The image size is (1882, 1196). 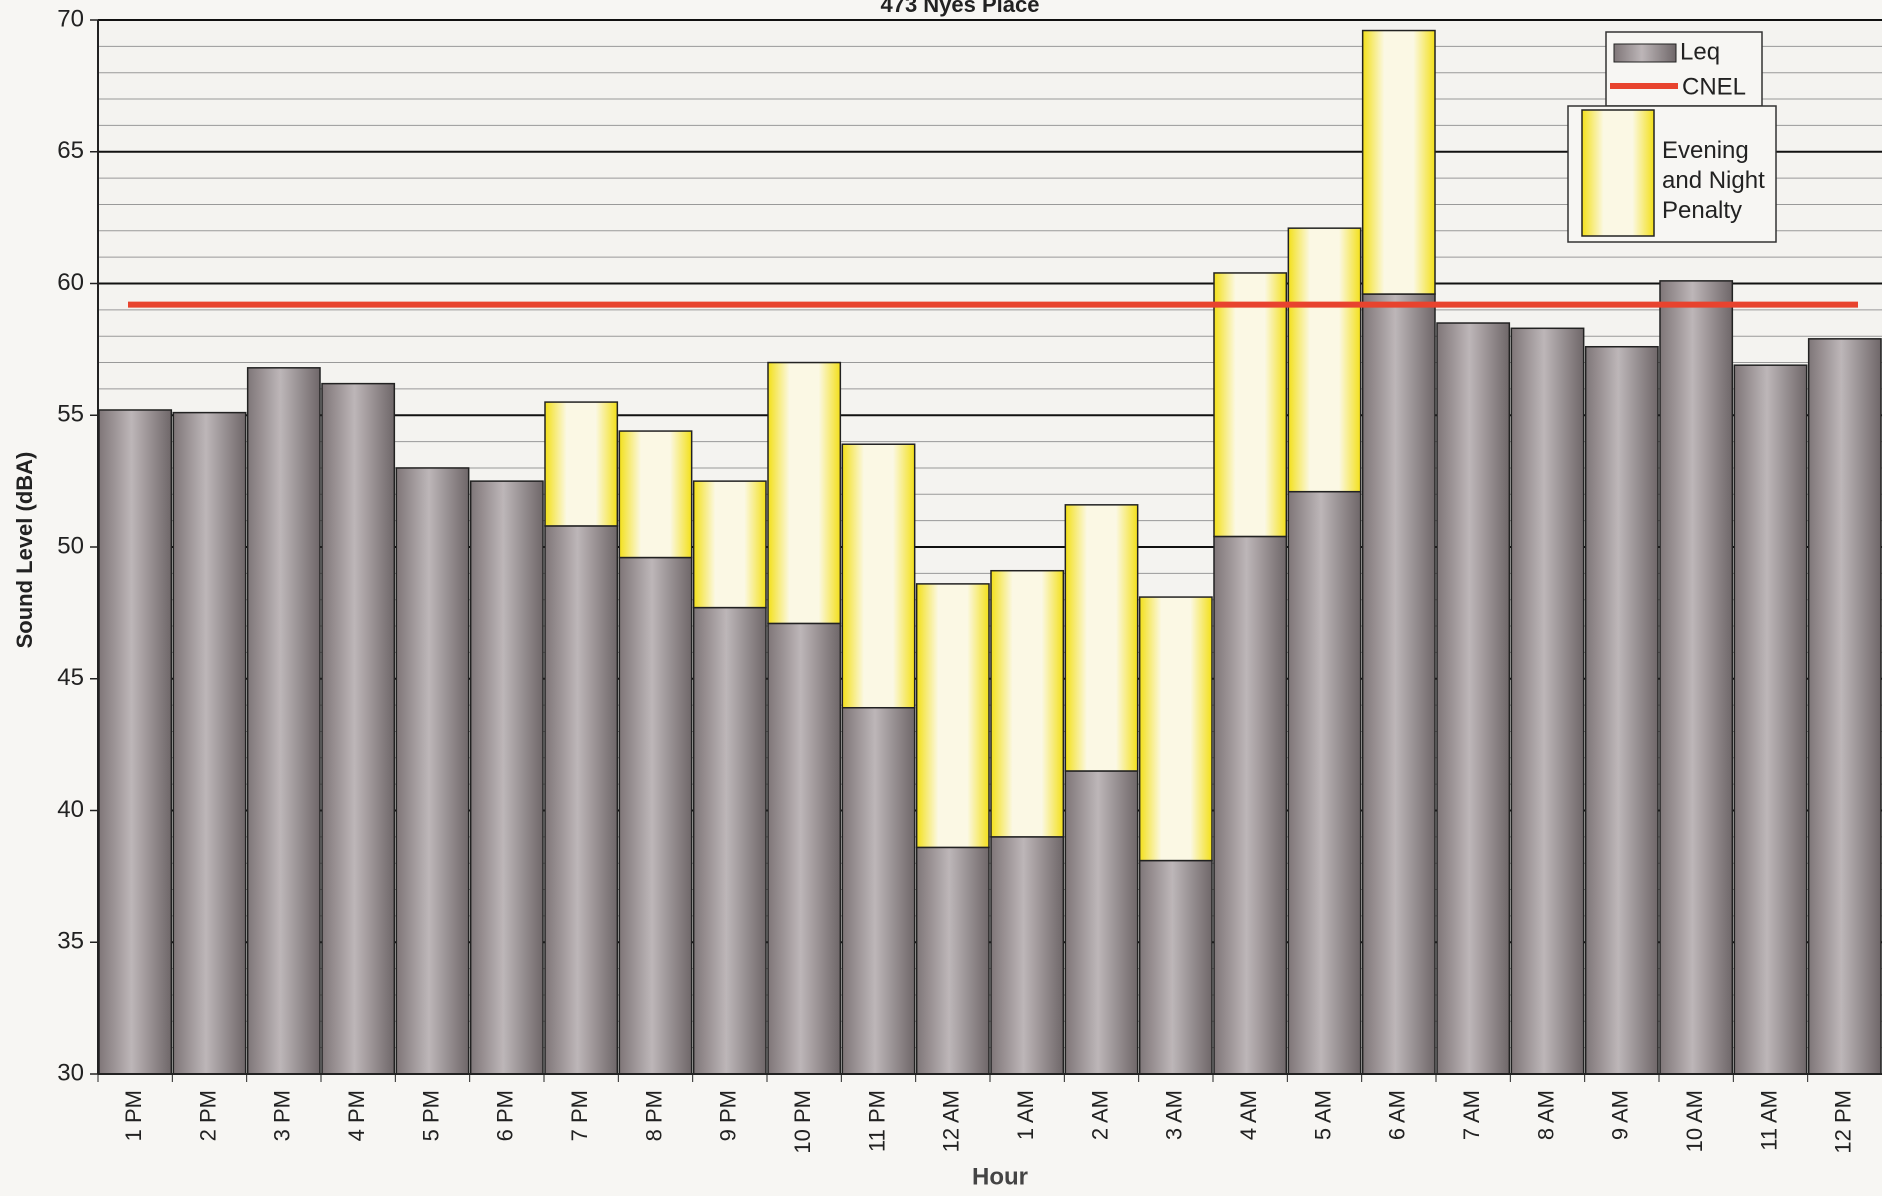 What do you see at coordinates (70, 1072) in the screenshot?
I see `y-tick-label: 30` at bounding box center [70, 1072].